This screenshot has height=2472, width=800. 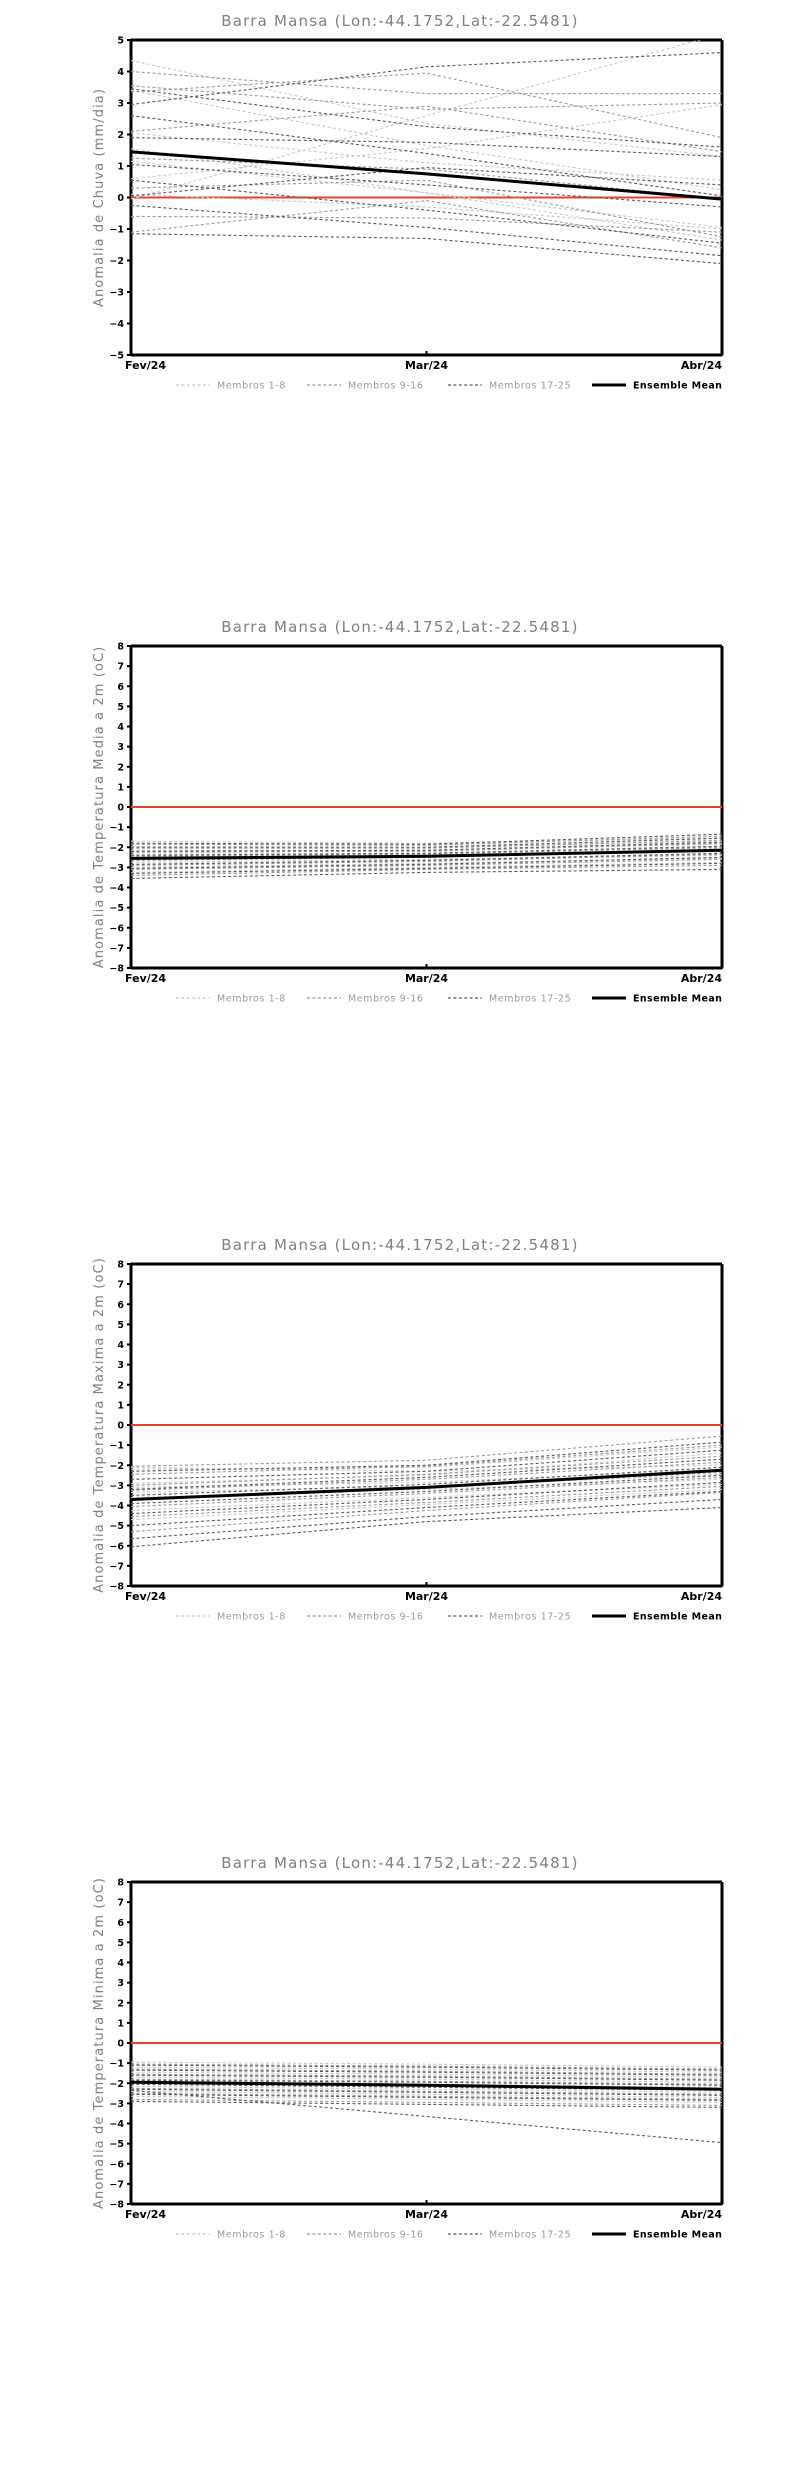 I want to click on y-axis-label: Anomalia de Chuva (mm/dia), so click(x=99, y=197).